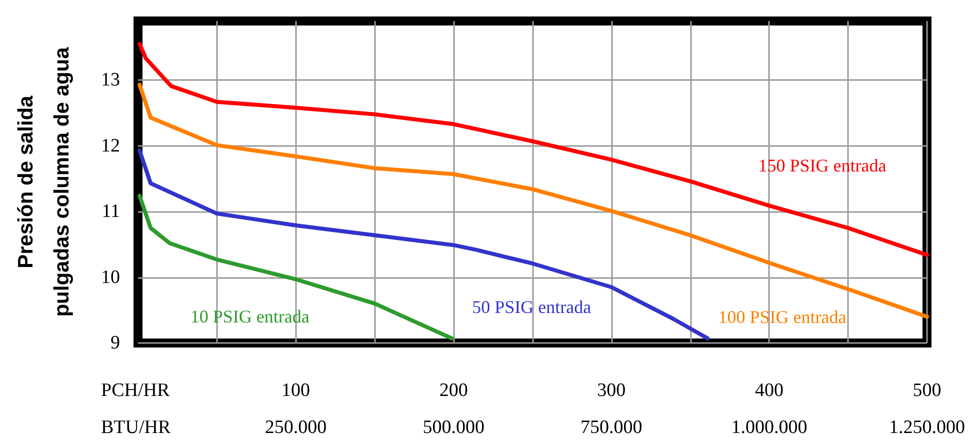 This screenshot has width=970, height=447. I want to click on line-series, so click(296, 267).